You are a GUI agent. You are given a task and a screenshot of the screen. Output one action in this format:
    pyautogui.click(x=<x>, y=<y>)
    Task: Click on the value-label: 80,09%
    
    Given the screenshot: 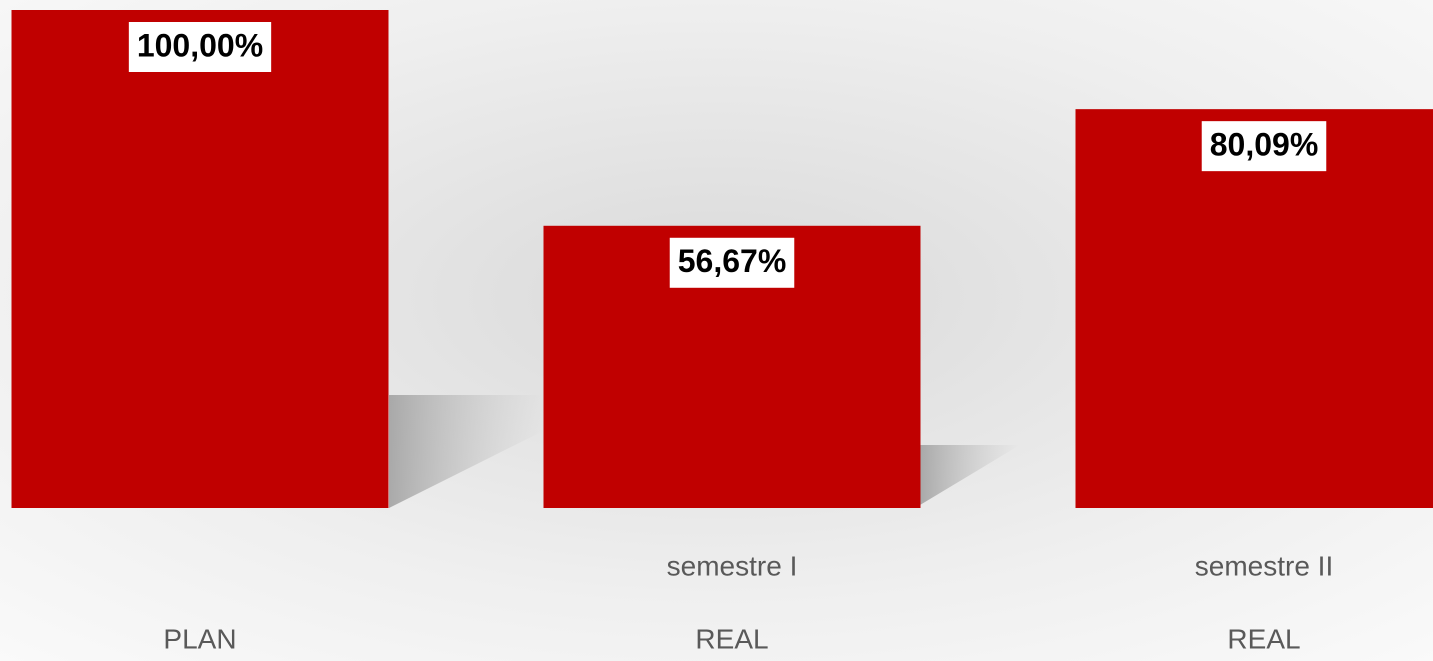 What is the action you would take?
    pyautogui.click(x=1264, y=145)
    